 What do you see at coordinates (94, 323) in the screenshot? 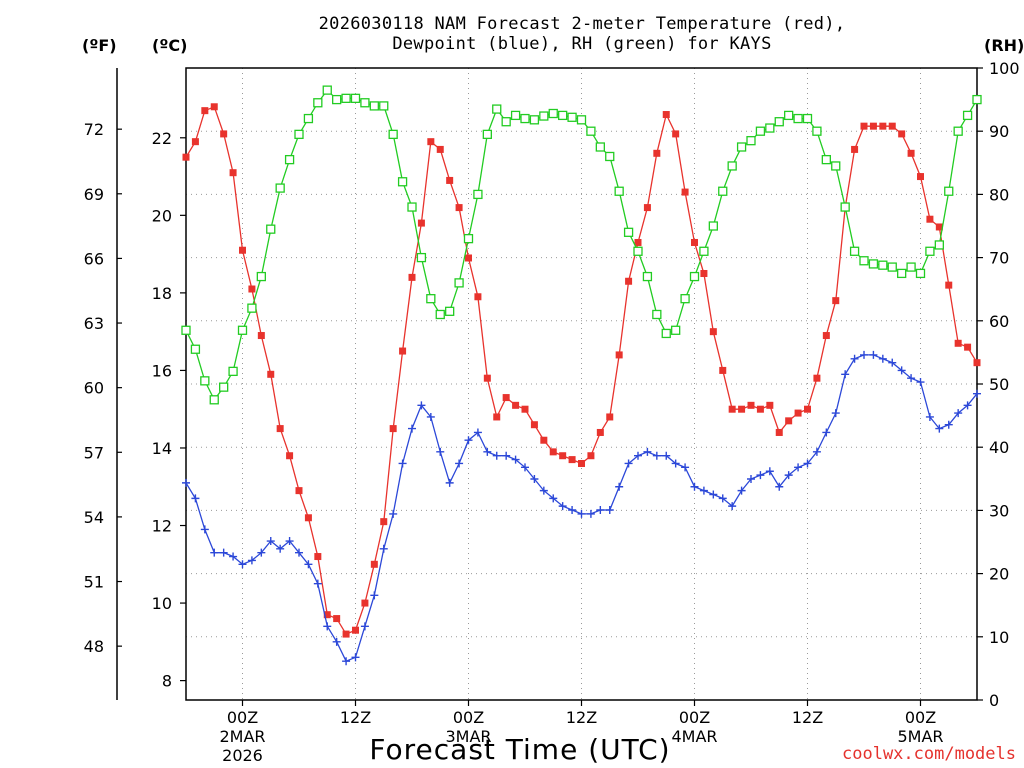
I see `fahrenheit-tick-label: 63` at bounding box center [94, 323].